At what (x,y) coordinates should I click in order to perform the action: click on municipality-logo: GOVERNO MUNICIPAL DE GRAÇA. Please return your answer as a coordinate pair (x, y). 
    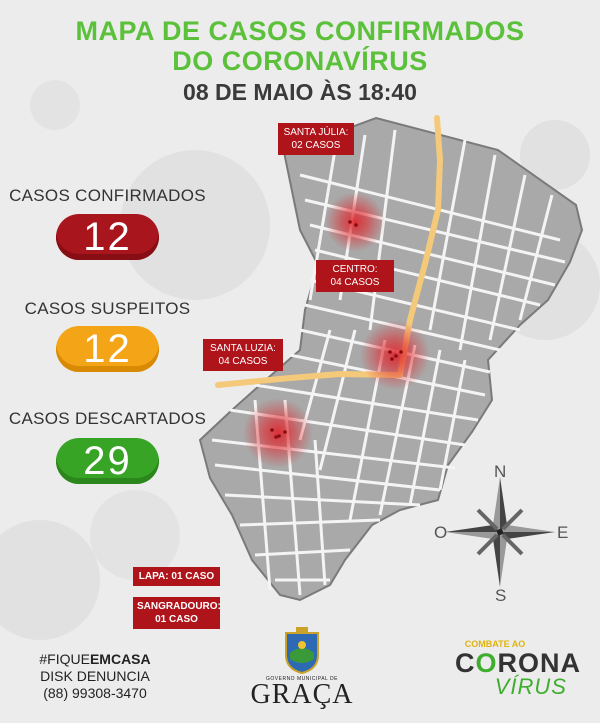
    Looking at the image, I should click on (302, 693).